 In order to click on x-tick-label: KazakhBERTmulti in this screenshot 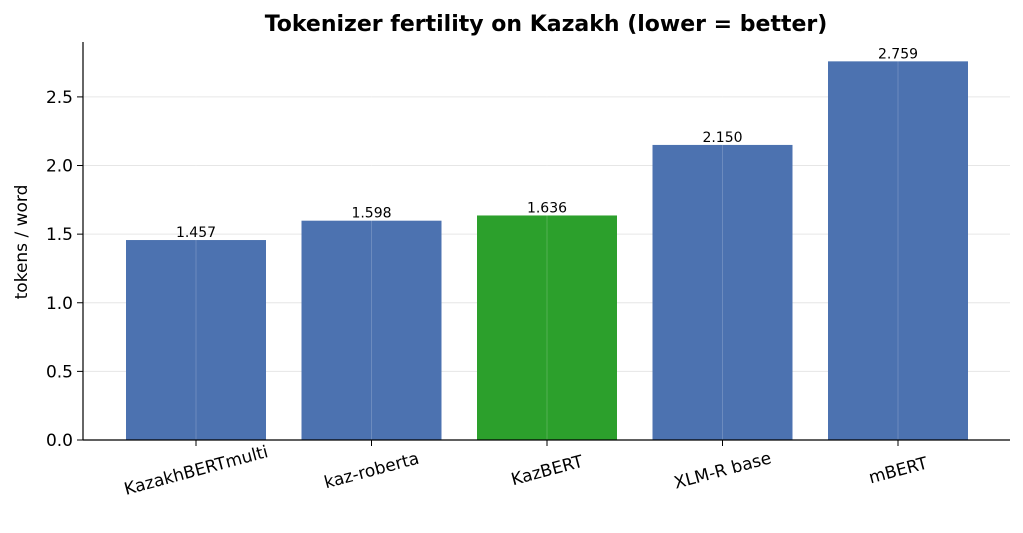, I will do `click(196, 471)`.